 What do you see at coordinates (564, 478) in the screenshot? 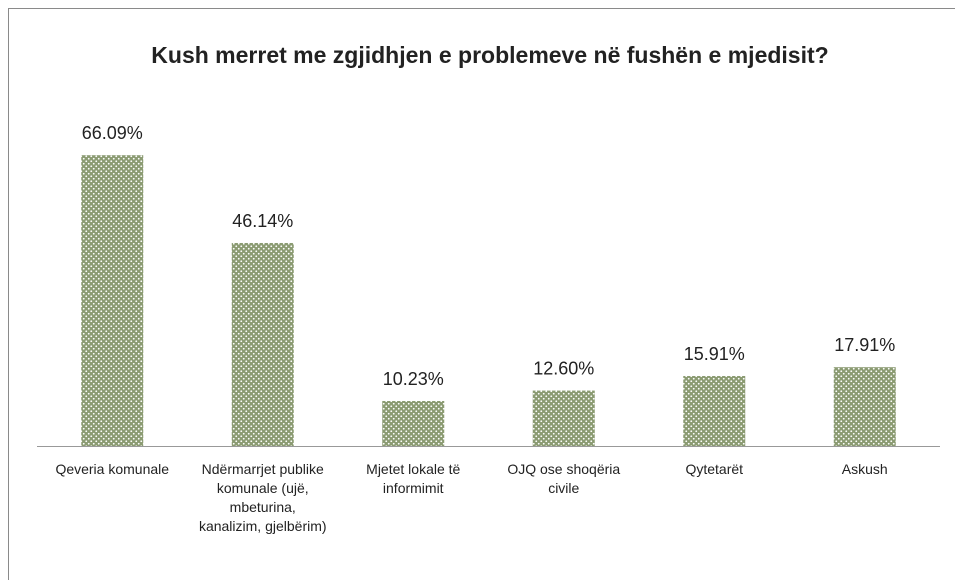
I see `x-tick-label: OJQ ose shoqëria civile` at bounding box center [564, 478].